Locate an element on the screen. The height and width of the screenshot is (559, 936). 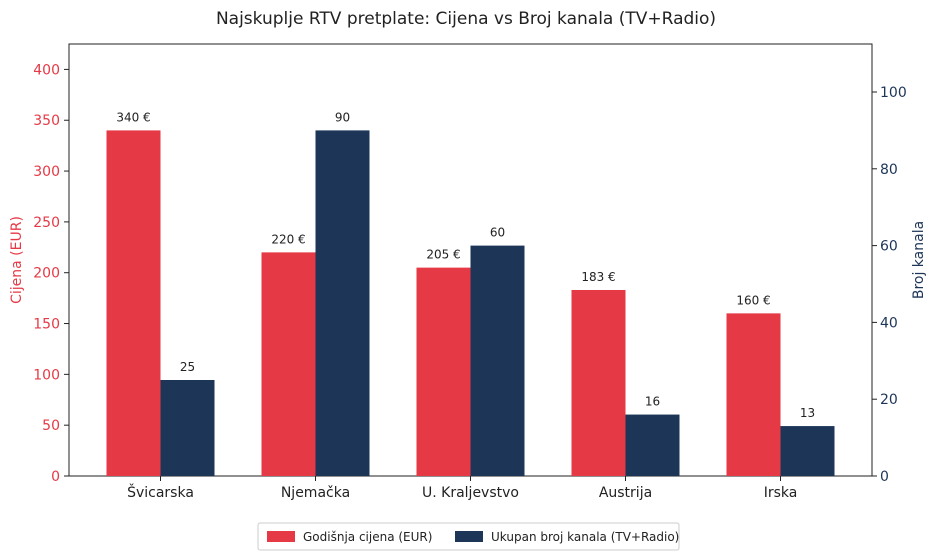
legend-label-price: Godišnja cijena (EUR) is located at coordinates (367, 537).